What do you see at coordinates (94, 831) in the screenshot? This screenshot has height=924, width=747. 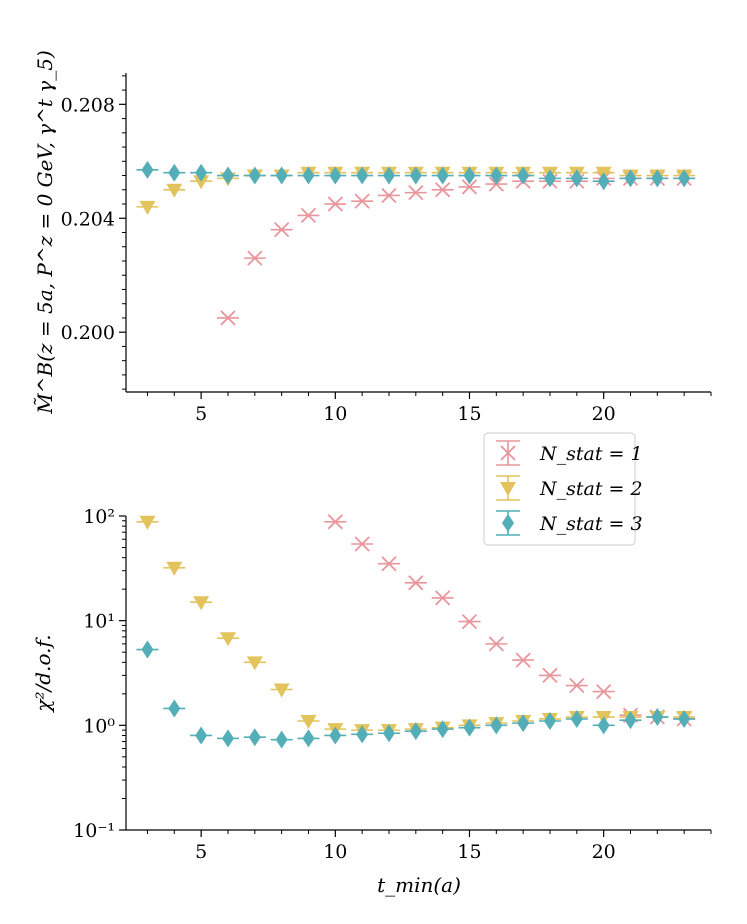 I see `bottom-y-tick-label: 10⁻¹` at bounding box center [94, 831].